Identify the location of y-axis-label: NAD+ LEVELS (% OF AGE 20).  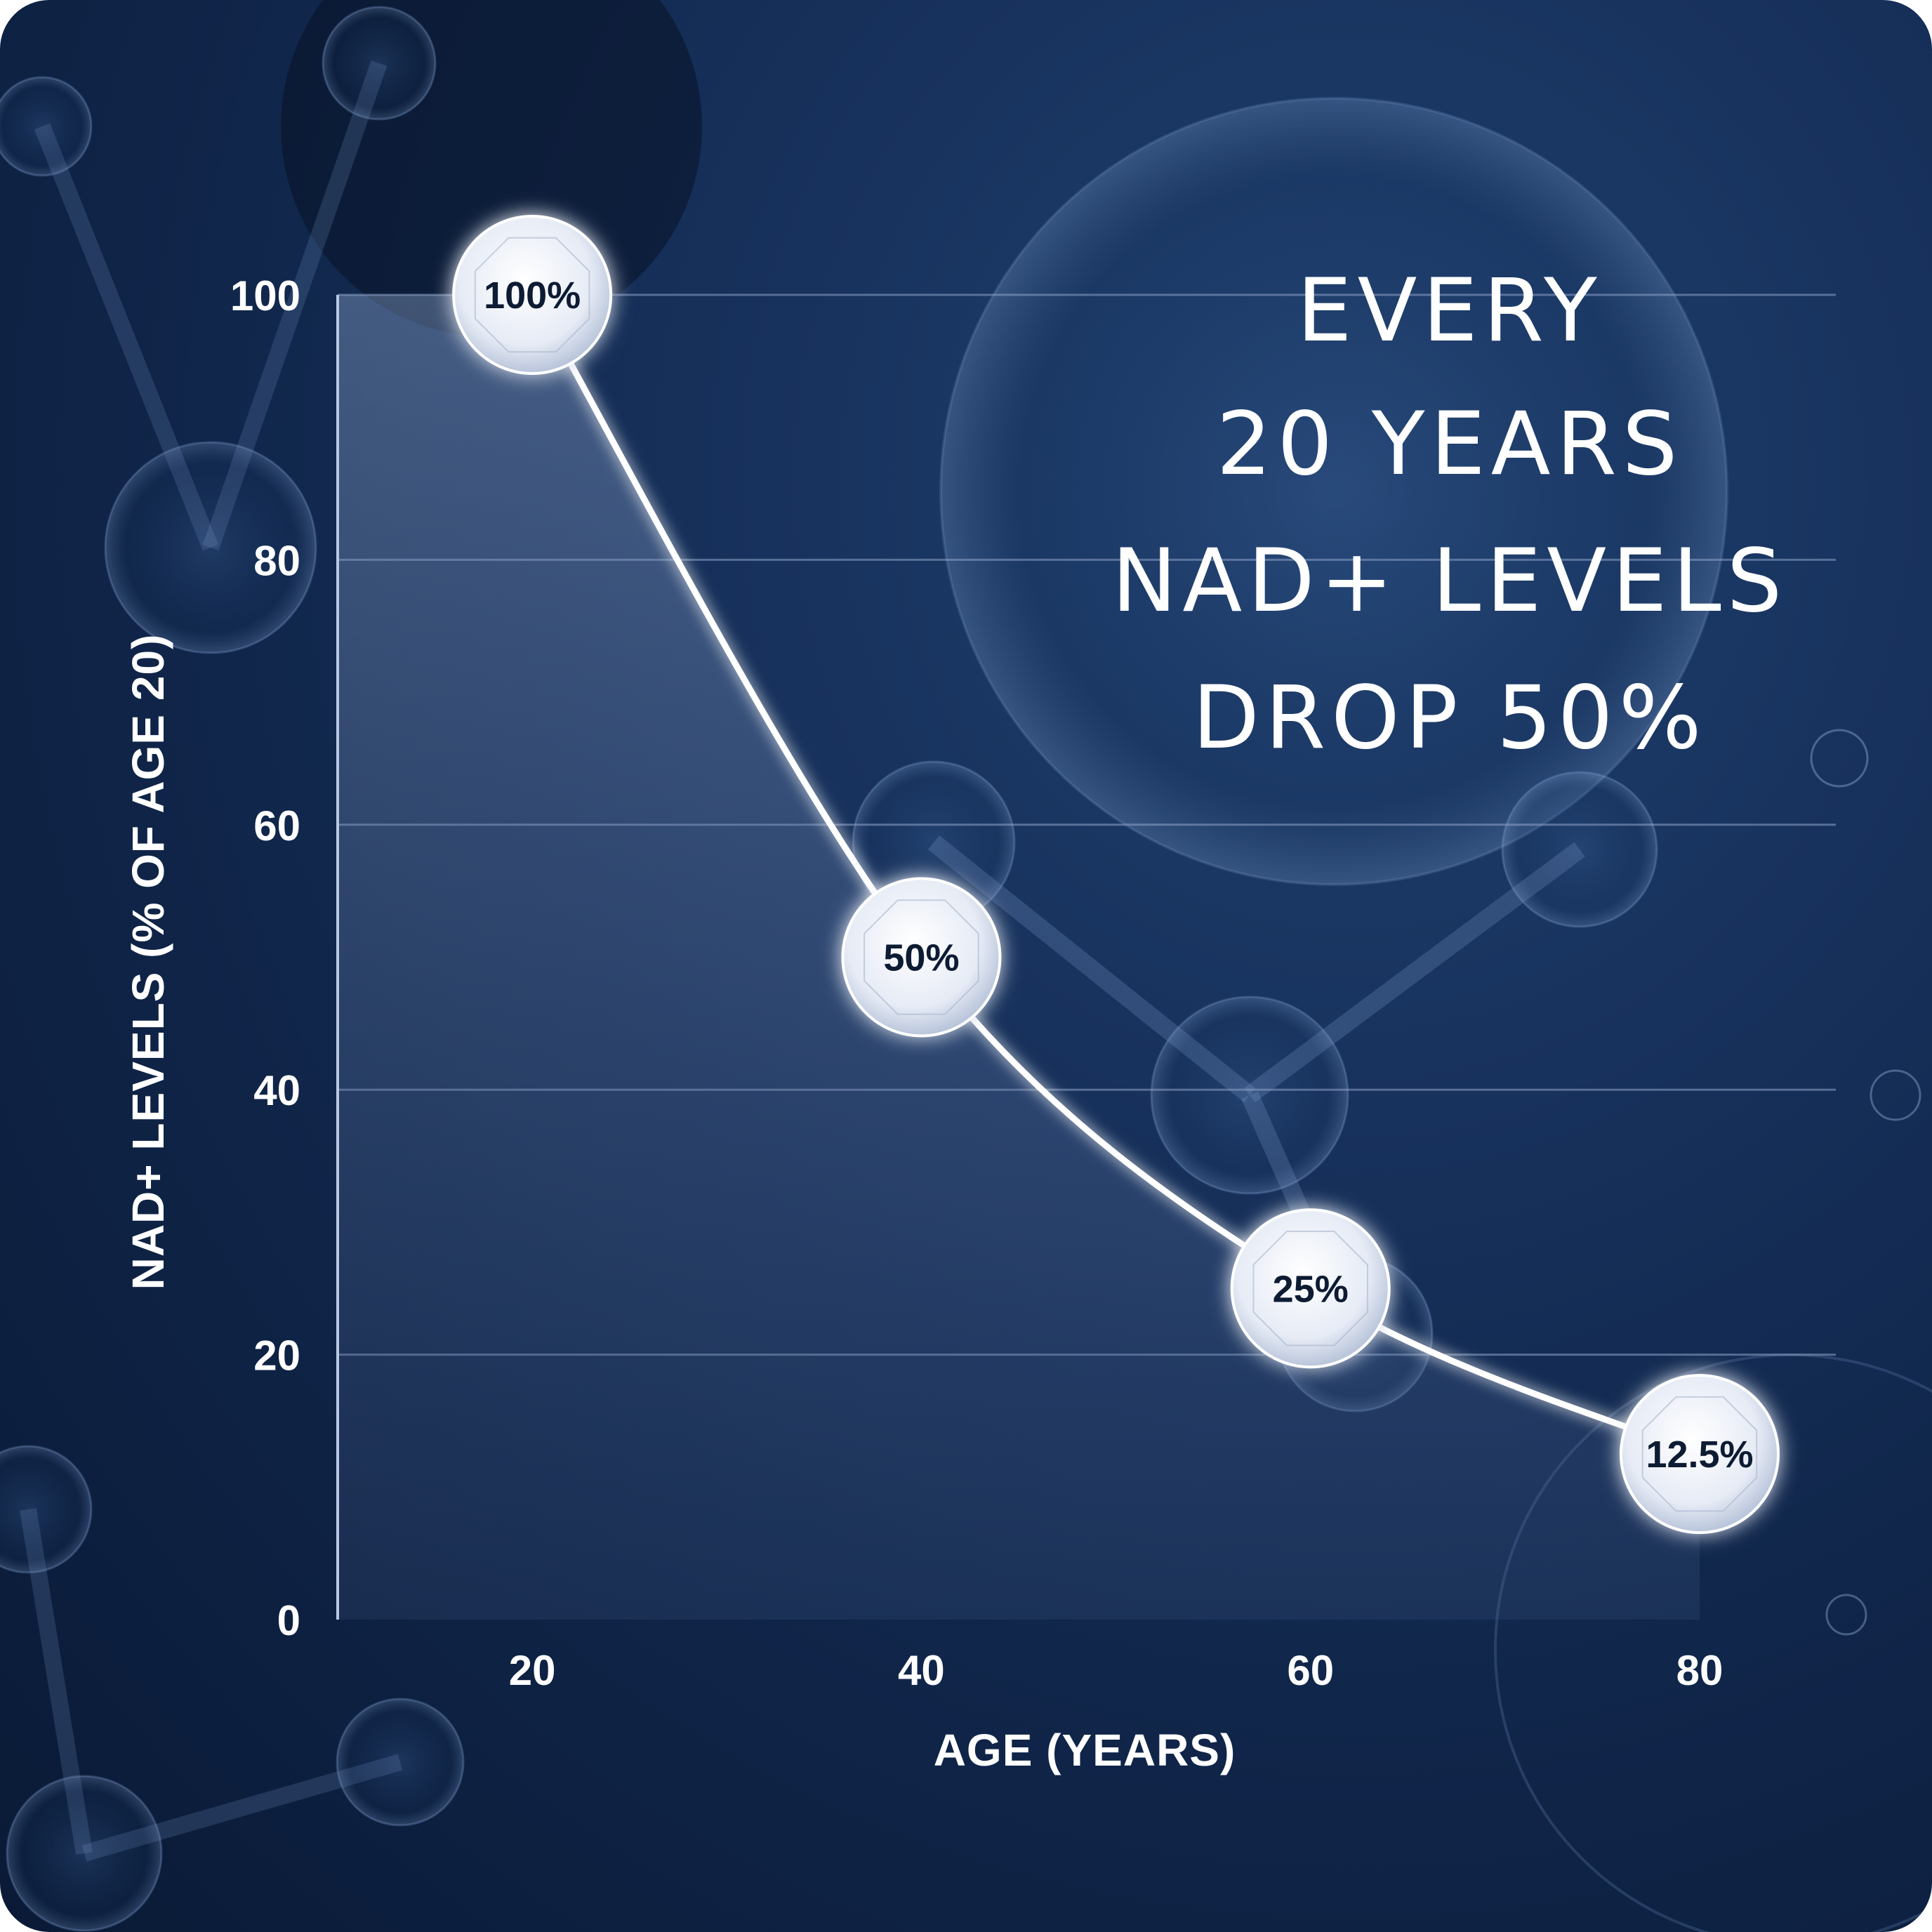
(148, 962).